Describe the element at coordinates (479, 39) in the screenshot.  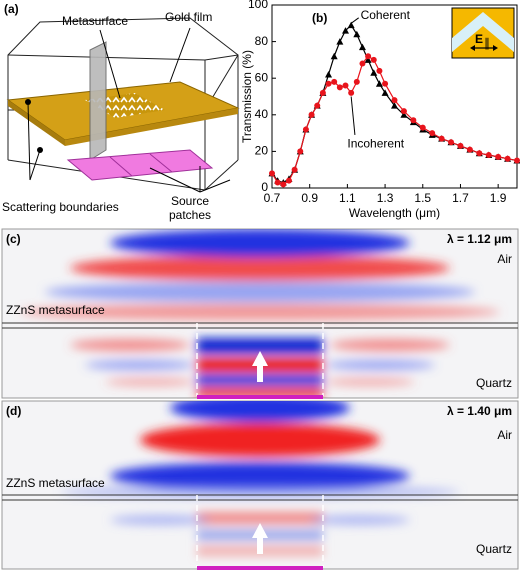
I see `inset-label: E` at that location.